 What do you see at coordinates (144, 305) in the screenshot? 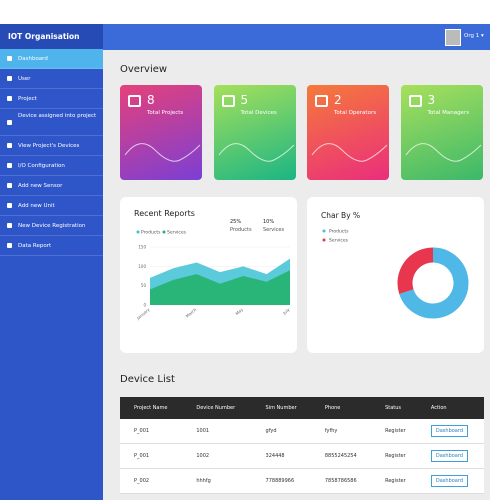
I see `y-tick-label: 0` at bounding box center [144, 305].